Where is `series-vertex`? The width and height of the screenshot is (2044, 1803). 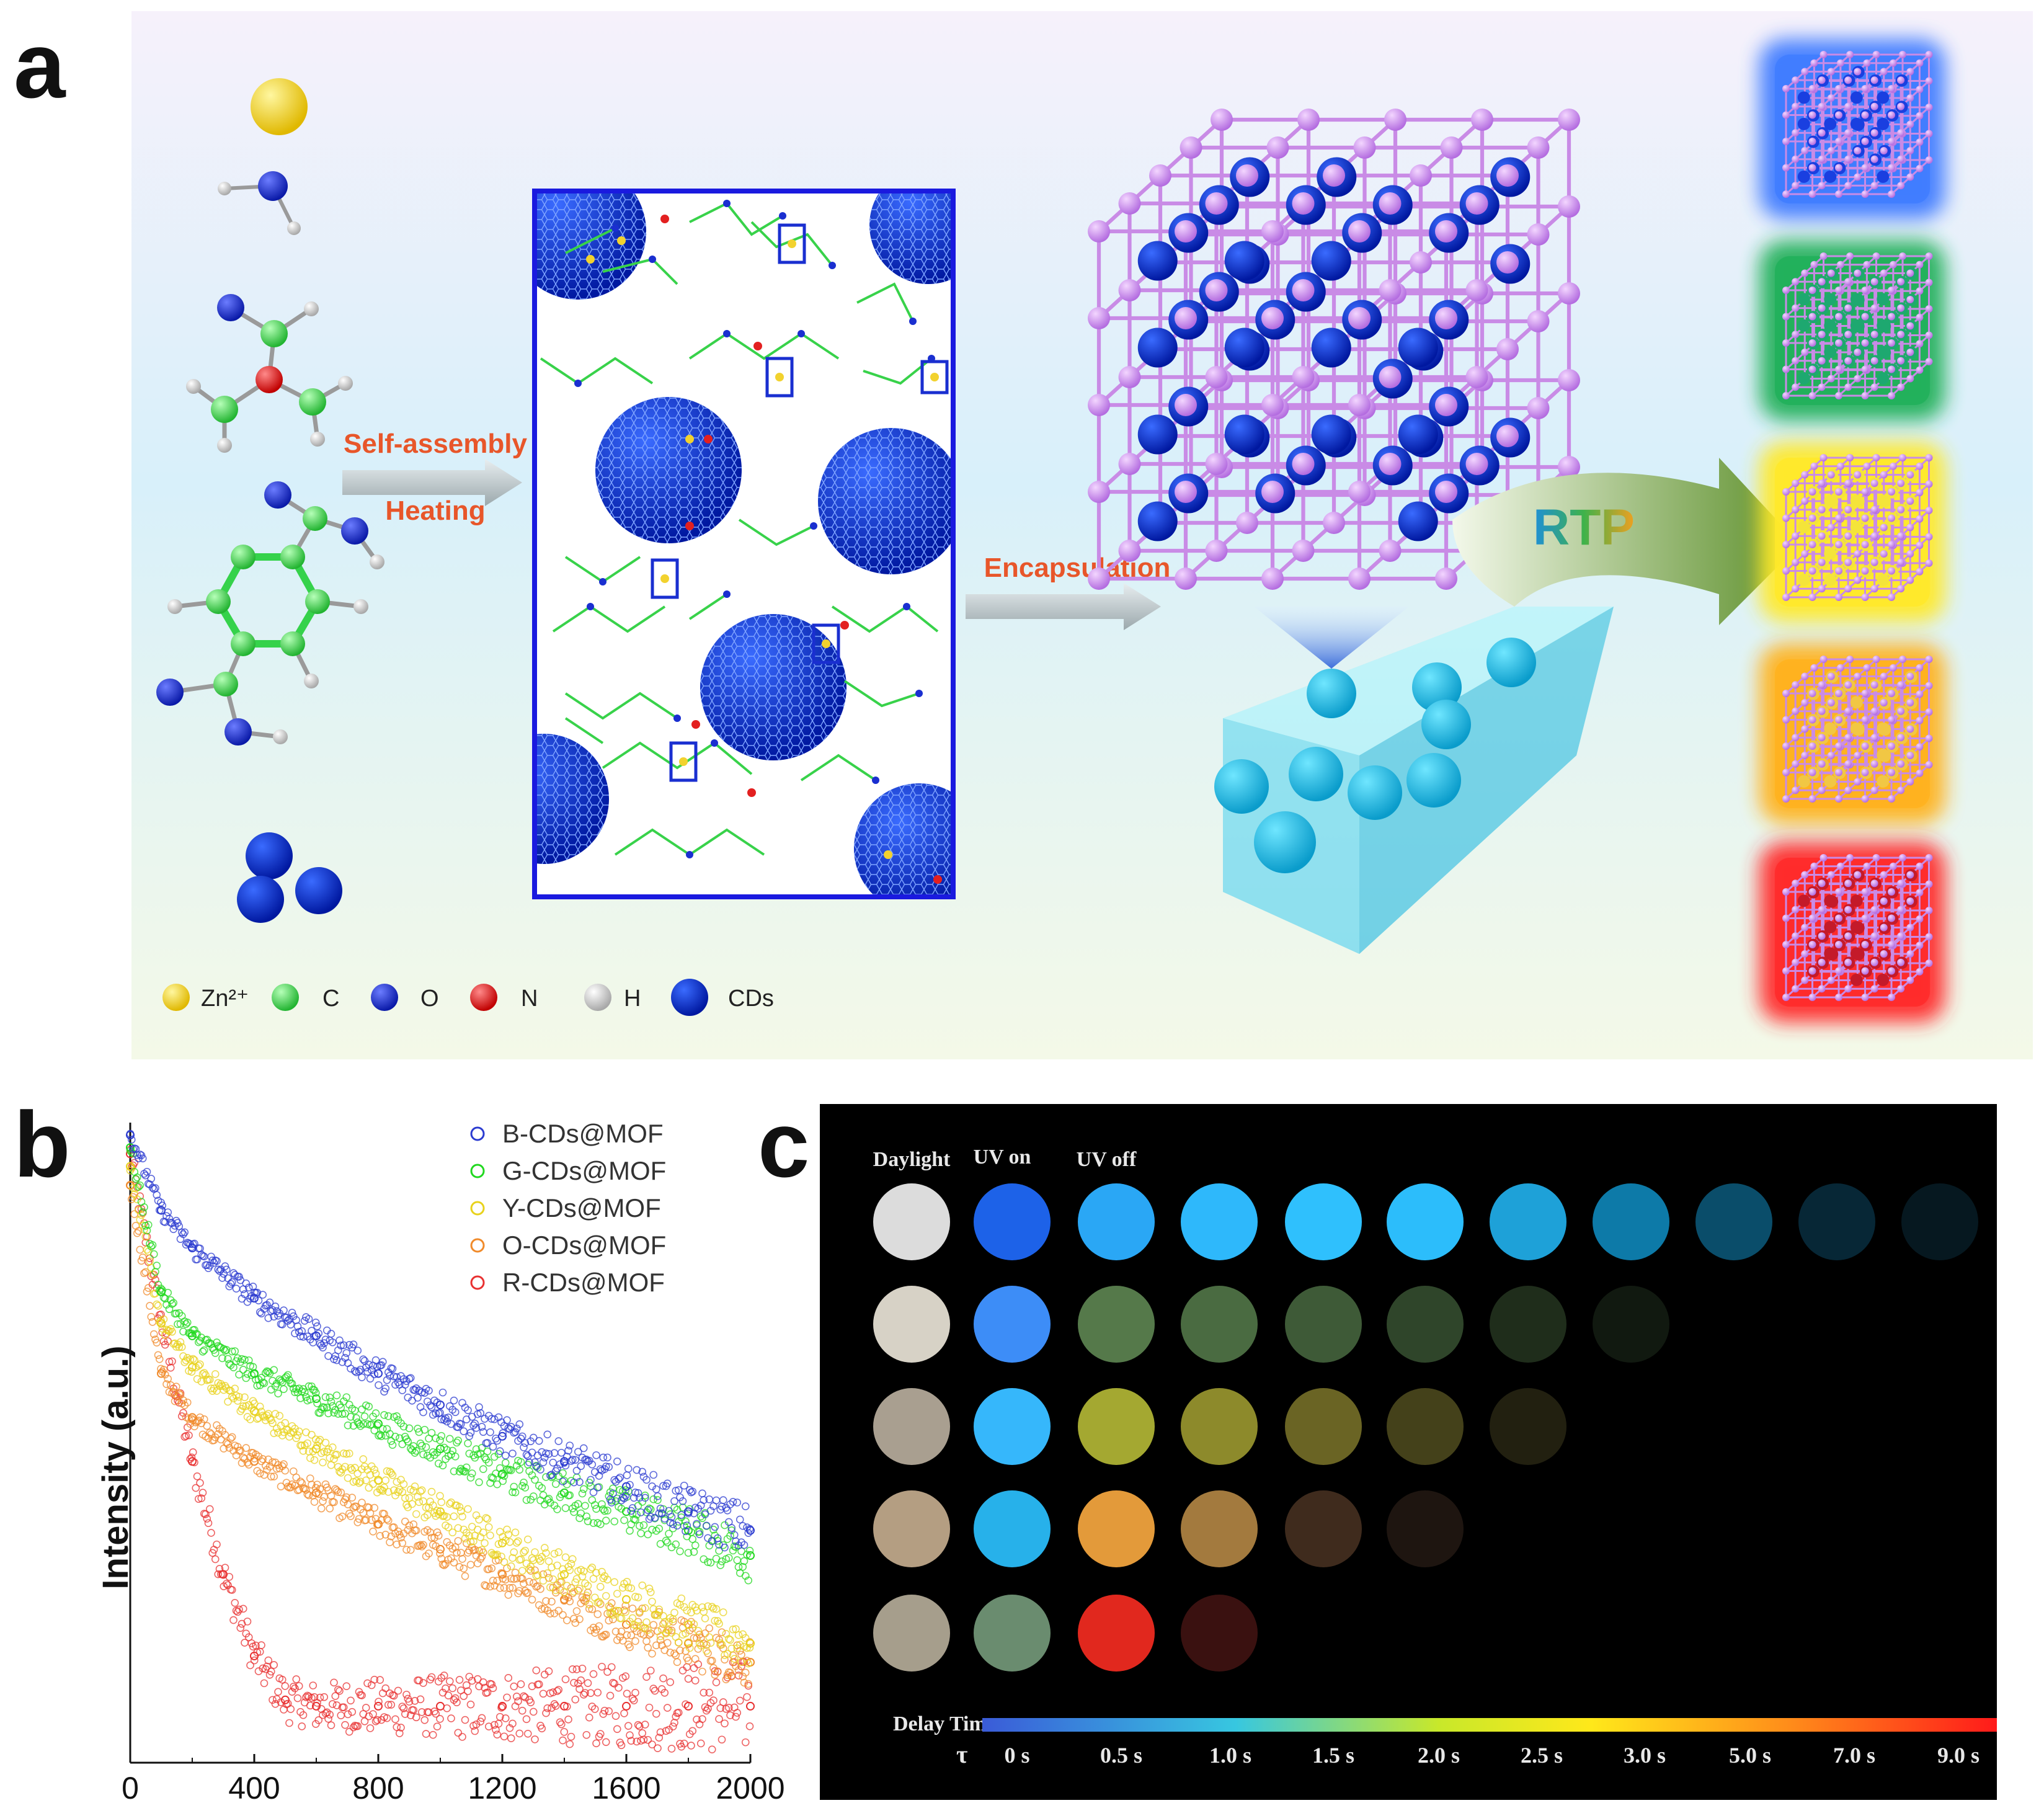
series-vertex is located at coordinates (440, 1706).